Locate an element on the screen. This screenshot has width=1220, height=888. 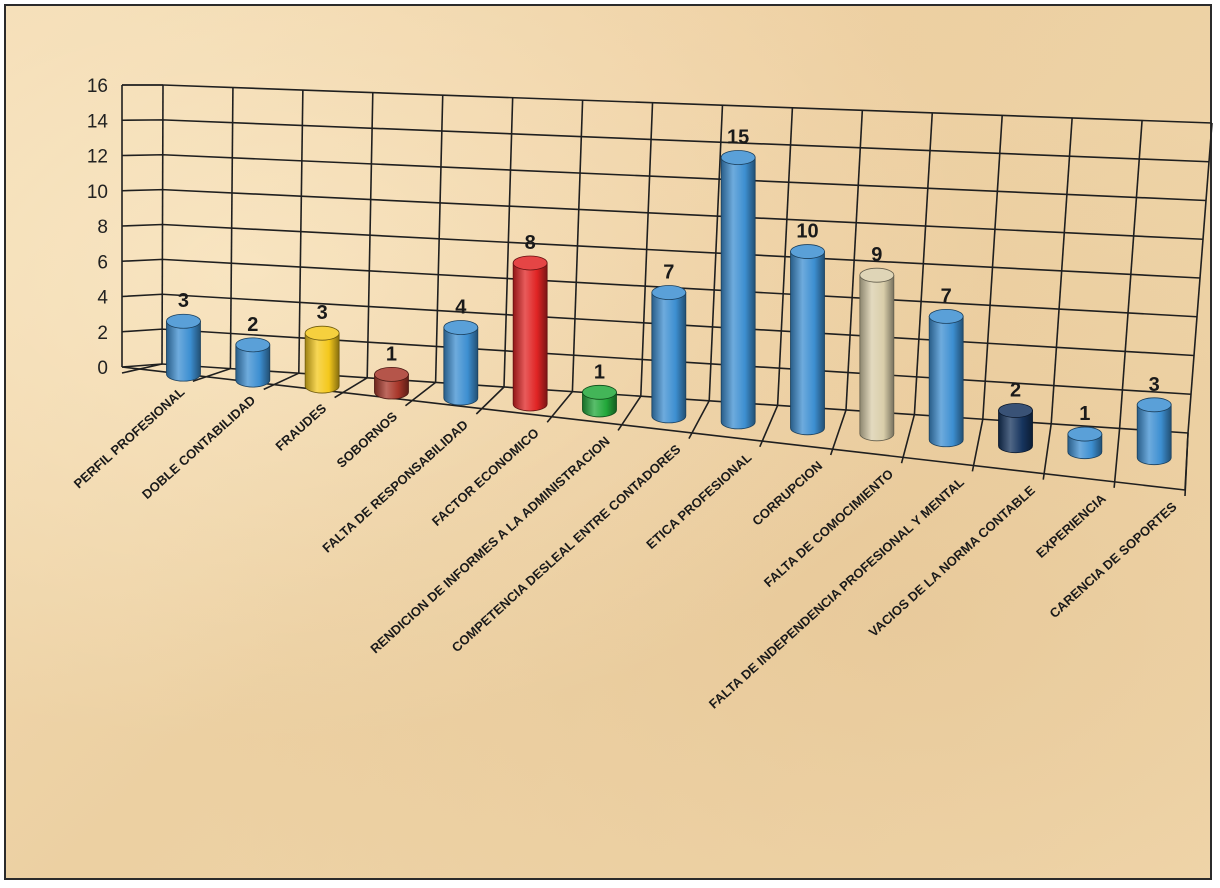
y-tick-label: 4 is located at coordinates (102, 298).